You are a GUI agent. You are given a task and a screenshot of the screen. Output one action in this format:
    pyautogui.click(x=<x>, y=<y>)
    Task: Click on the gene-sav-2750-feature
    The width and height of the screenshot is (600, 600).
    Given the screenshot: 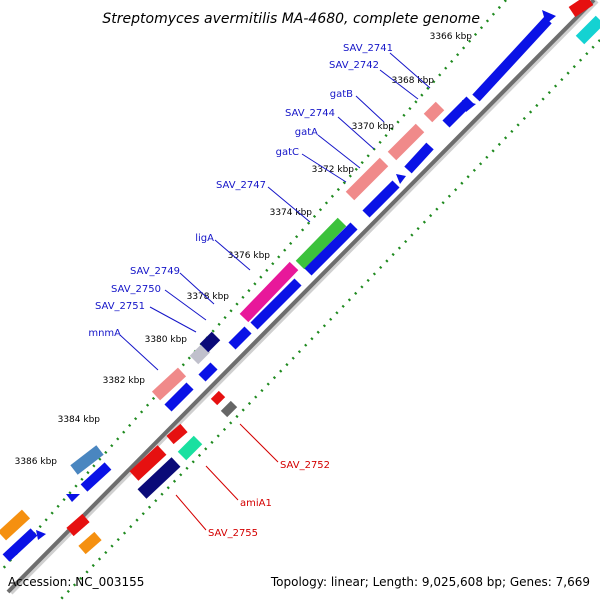 What is the action you would take?
    pyautogui.click(x=210, y=342)
    